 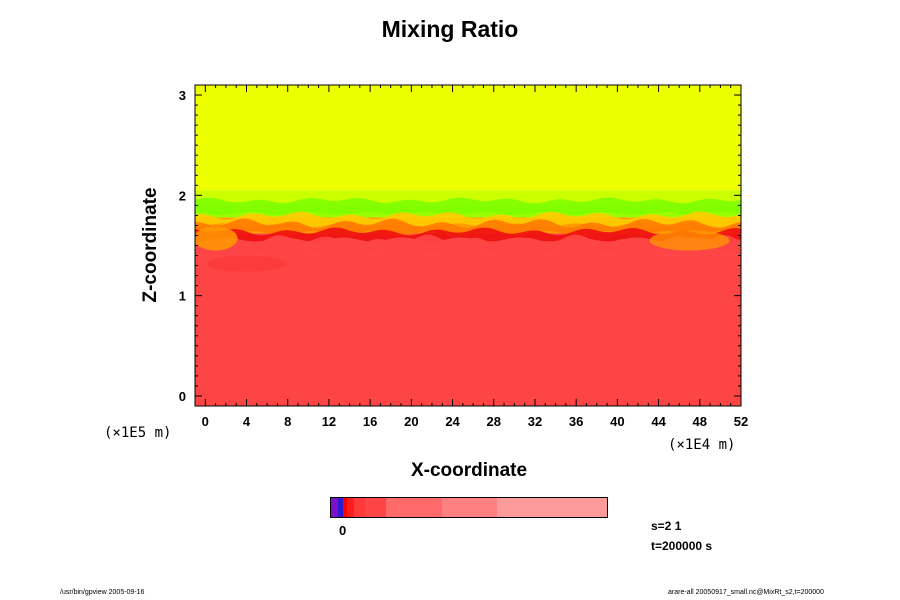 I want to click on x-tick-label: 8, so click(x=287, y=421).